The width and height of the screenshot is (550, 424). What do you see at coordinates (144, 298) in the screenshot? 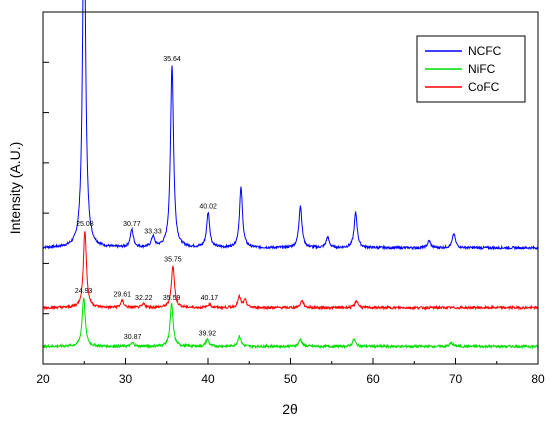
I see `peak-label: 32.22` at bounding box center [144, 298].